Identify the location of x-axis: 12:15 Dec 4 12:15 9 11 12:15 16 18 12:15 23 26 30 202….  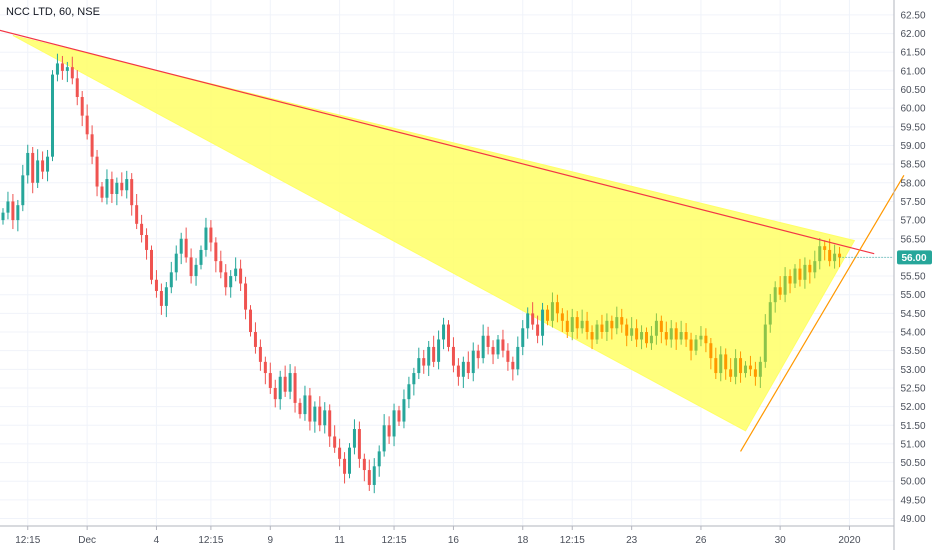
(438, 536).